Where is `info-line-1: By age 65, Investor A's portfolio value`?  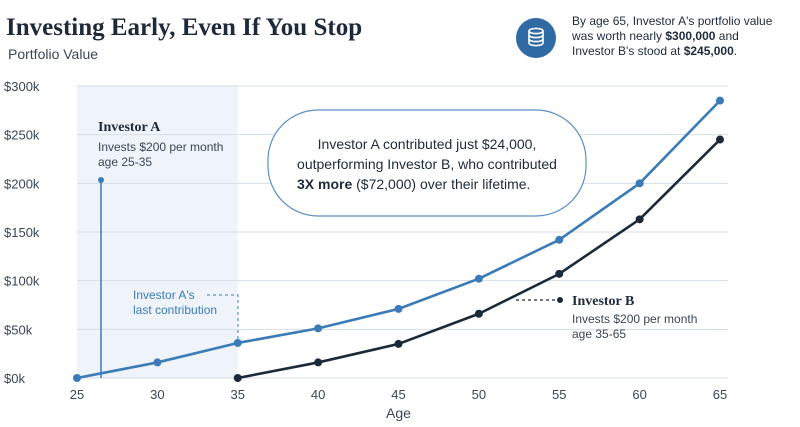 info-line-1: By age 65, Investor A's portfolio value is located at coordinates (672, 21).